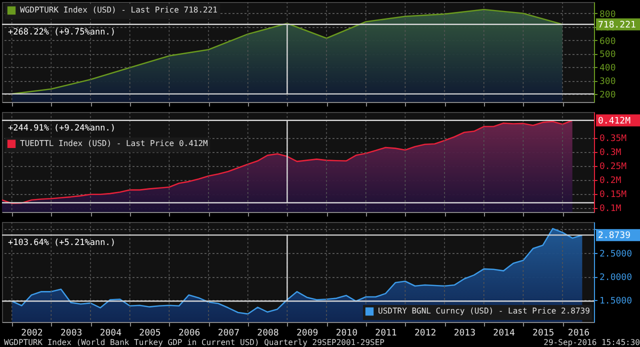 This screenshot has width=640, height=347. I want to click on legend-label: TUEDTTL Index (USD) - Last Price 0.412M, so click(114, 143).